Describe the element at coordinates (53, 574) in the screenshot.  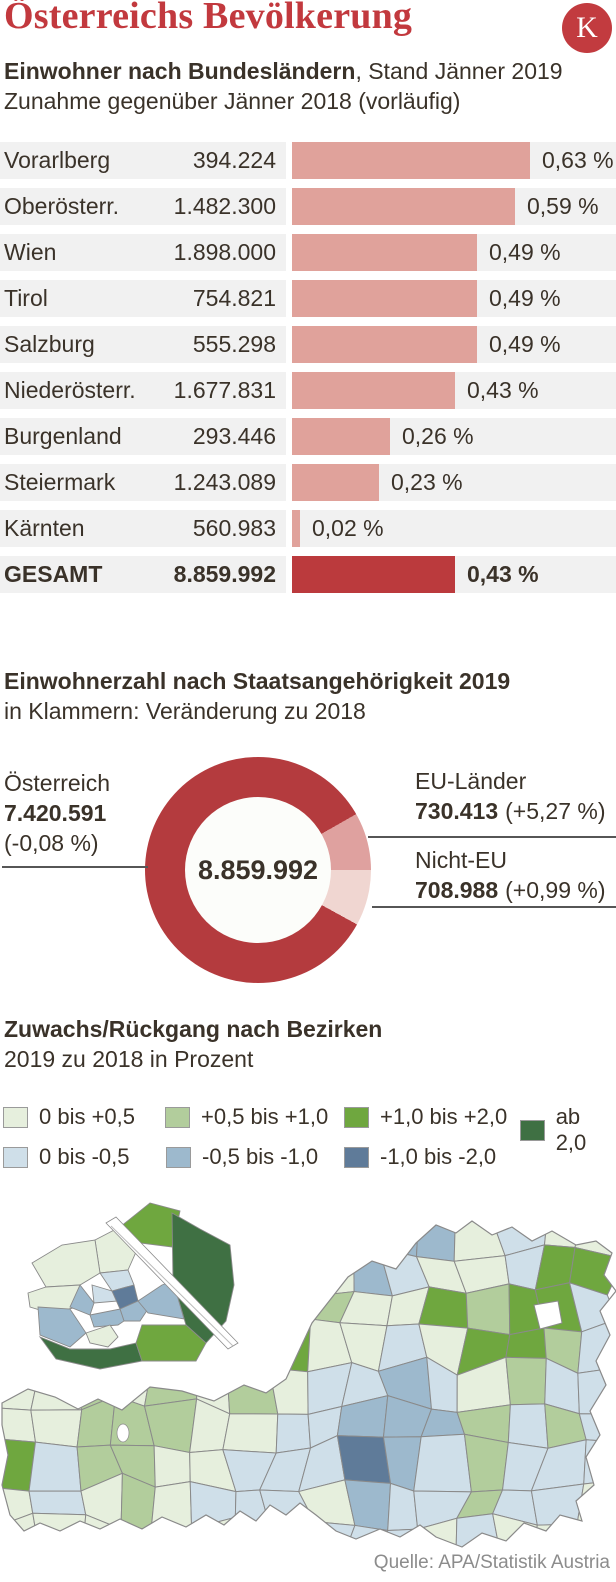
I see `state-label: GESAMT` at that location.